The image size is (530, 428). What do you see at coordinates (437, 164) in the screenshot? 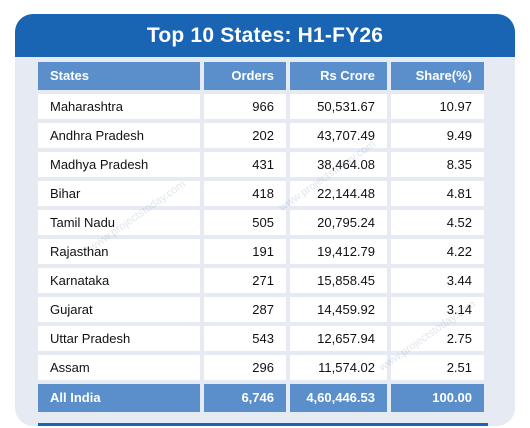
I see `table-row-share: 8.35` at bounding box center [437, 164].